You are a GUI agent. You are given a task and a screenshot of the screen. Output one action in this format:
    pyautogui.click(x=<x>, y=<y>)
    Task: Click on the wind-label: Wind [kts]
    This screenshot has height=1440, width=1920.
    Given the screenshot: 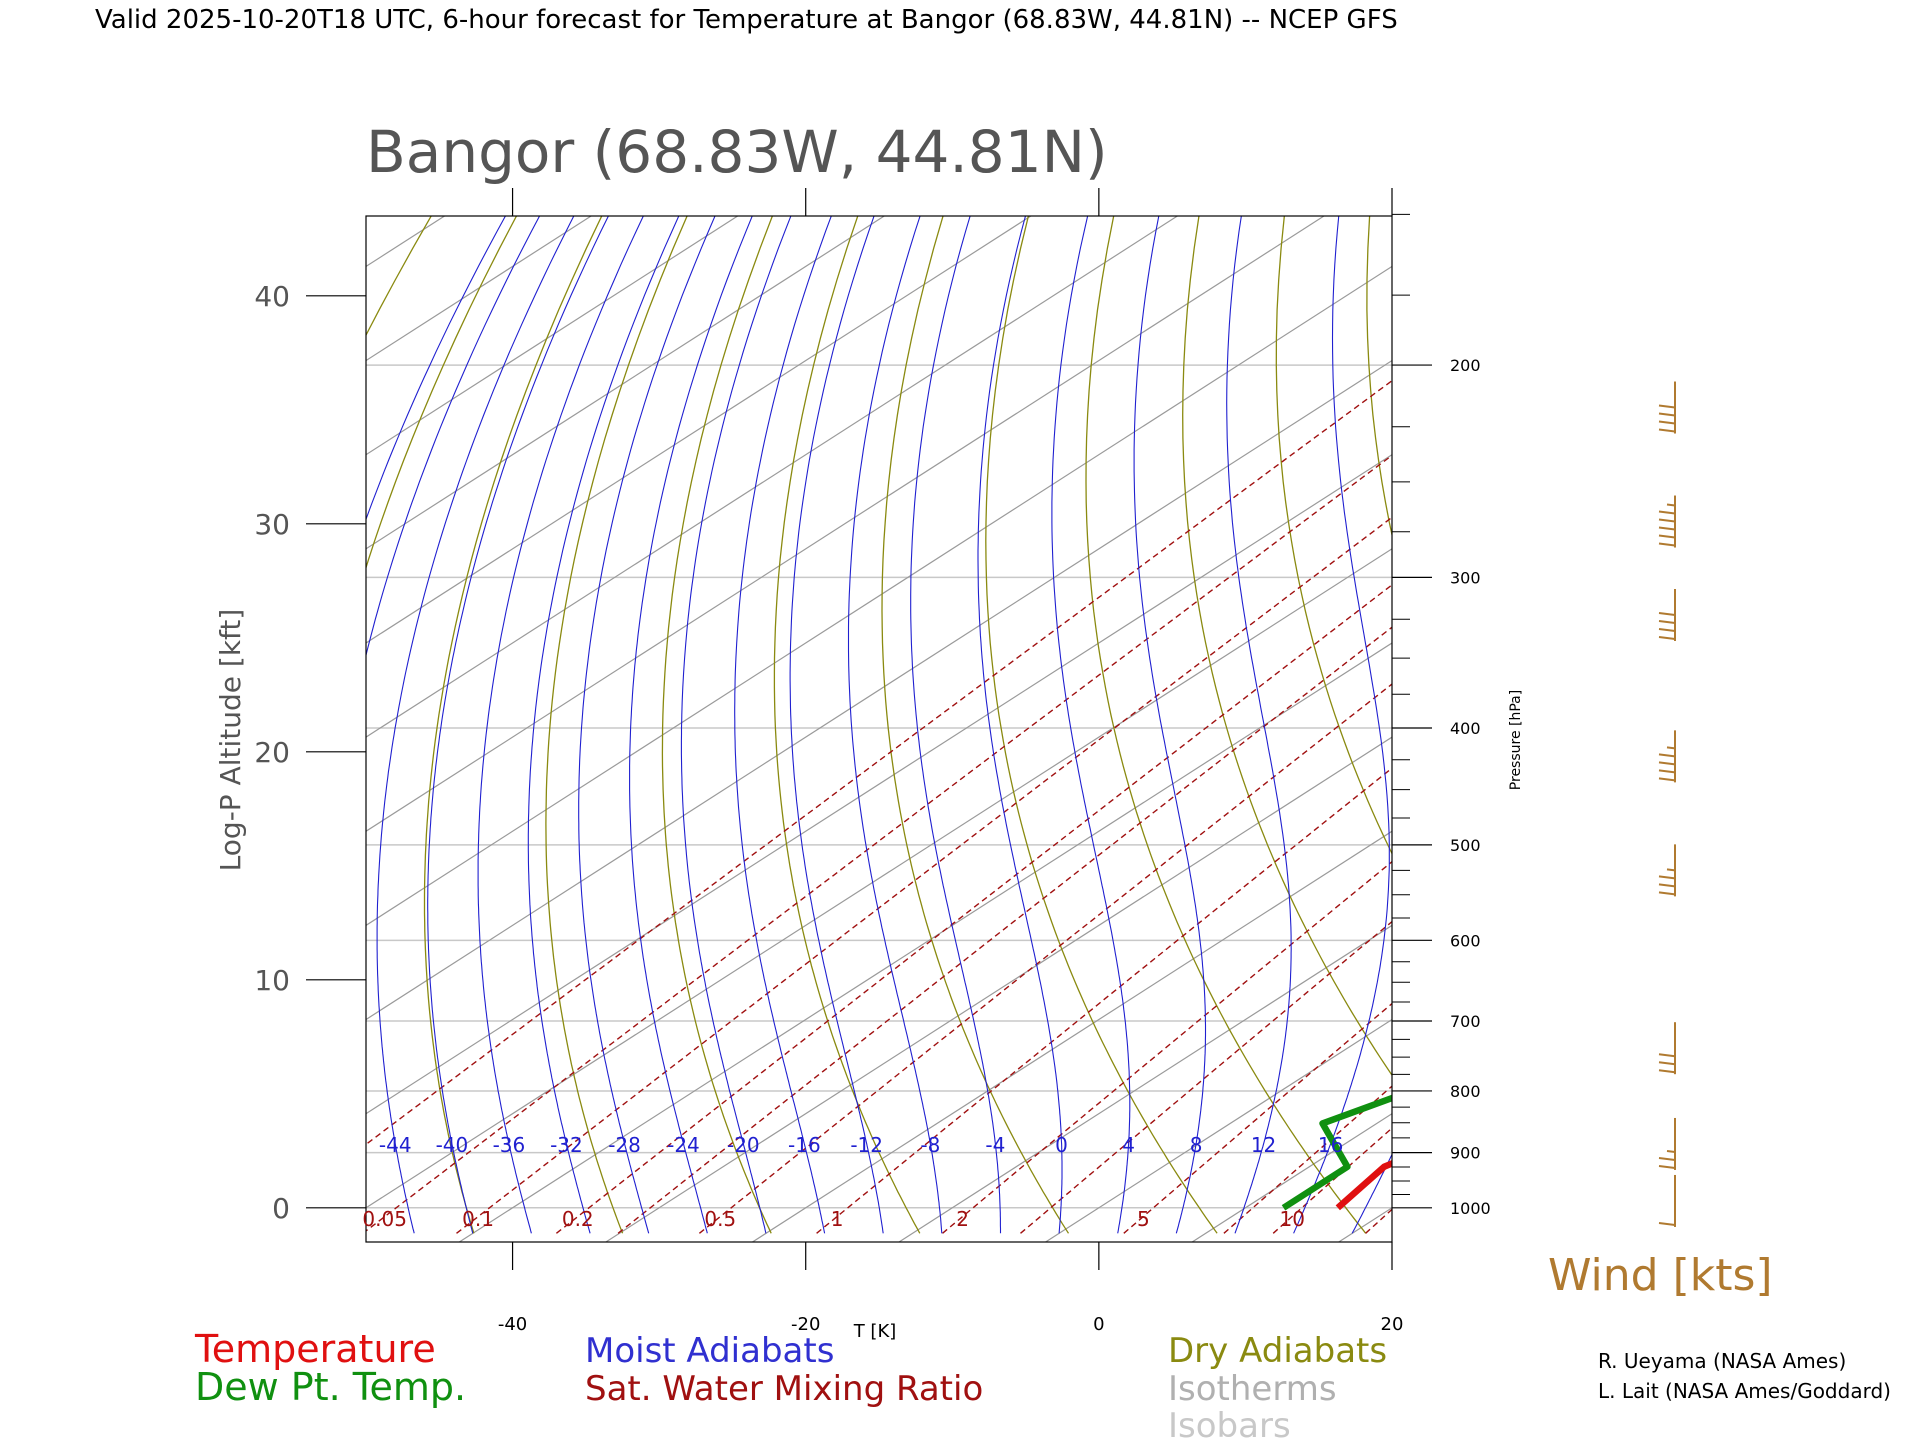 What is the action you would take?
    pyautogui.click(x=1660, y=1275)
    